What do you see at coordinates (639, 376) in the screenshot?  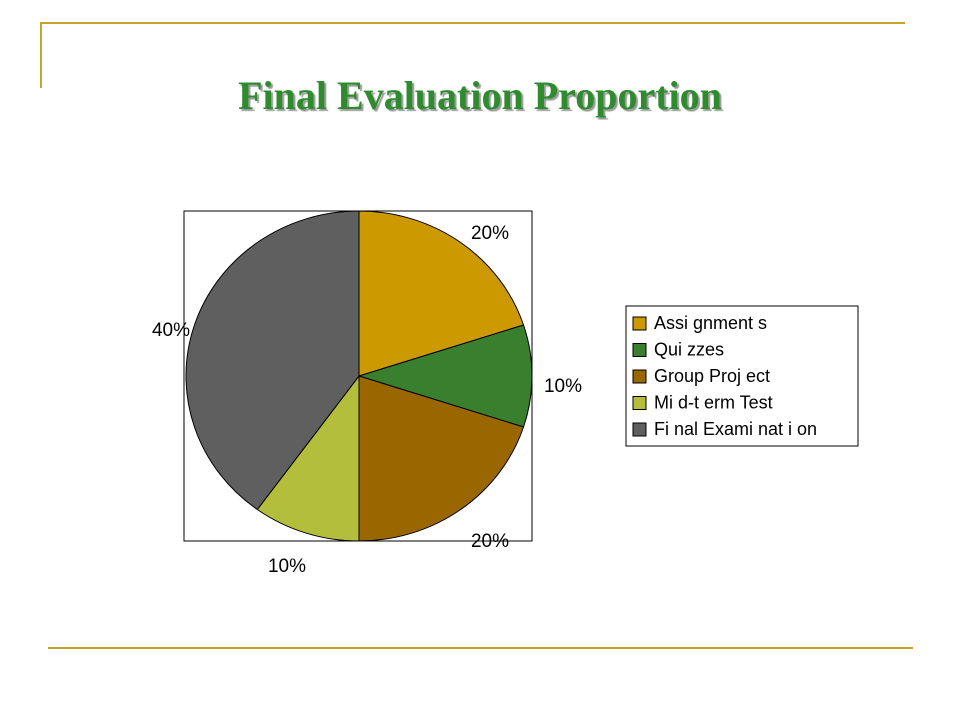 I see `legend-swatch-group-project` at bounding box center [639, 376].